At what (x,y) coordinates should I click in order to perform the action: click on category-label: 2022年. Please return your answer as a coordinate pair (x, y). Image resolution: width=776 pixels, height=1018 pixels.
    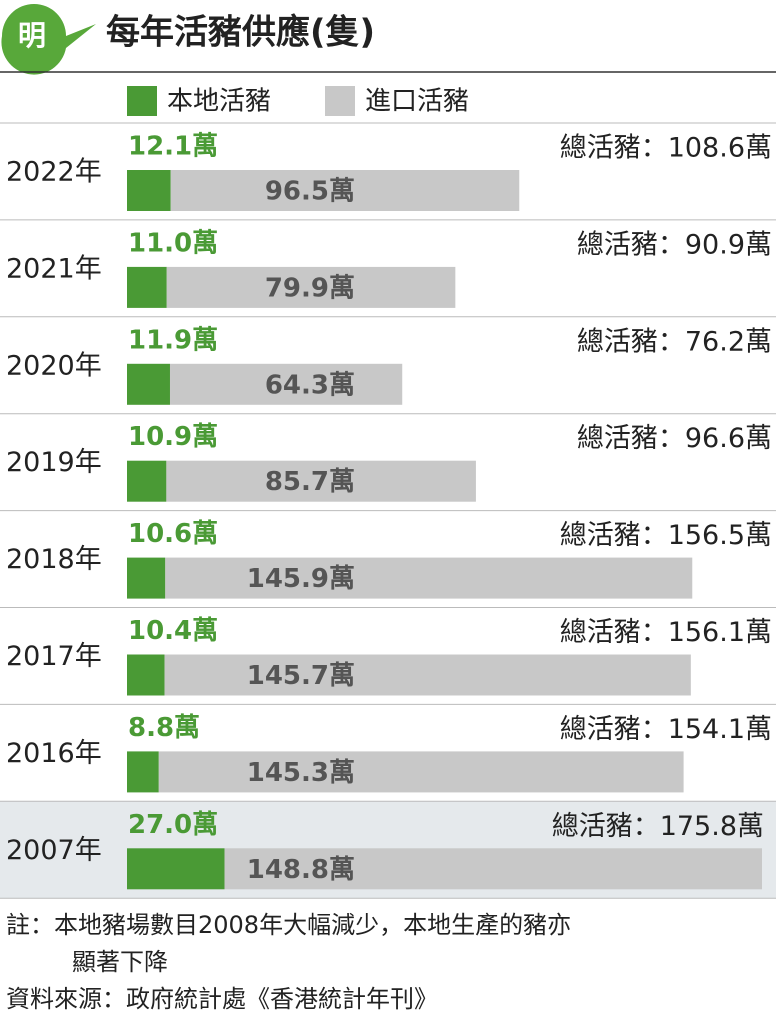
    Looking at the image, I should click on (54, 172).